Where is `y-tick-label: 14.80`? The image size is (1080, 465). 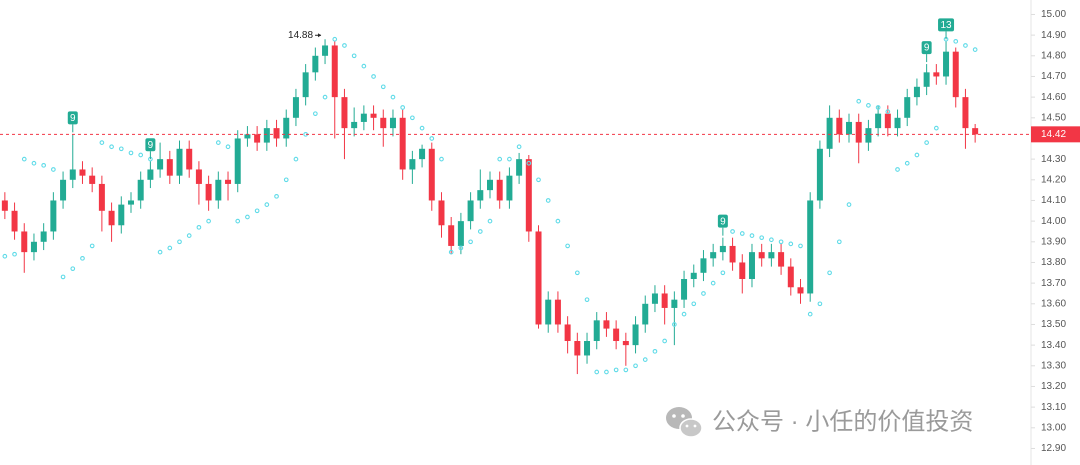
y-tick-label: 14.80 is located at coordinates (1053, 55).